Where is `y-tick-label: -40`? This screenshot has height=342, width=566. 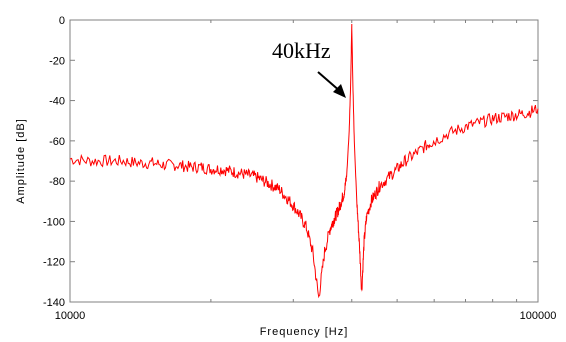
y-tick-label: -40 is located at coordinates (57, 102).